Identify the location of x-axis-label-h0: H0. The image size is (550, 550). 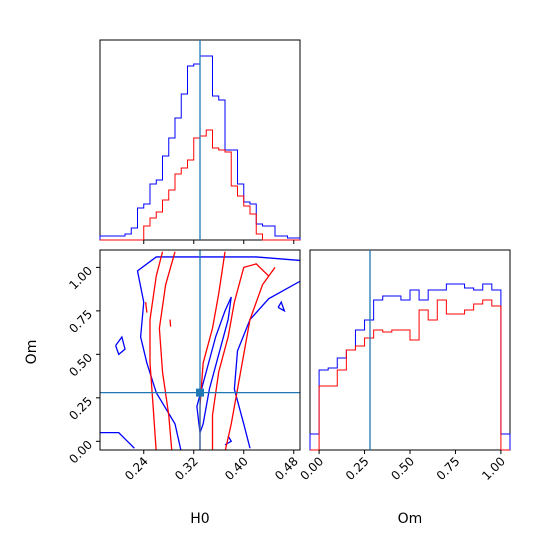
(199, 519).